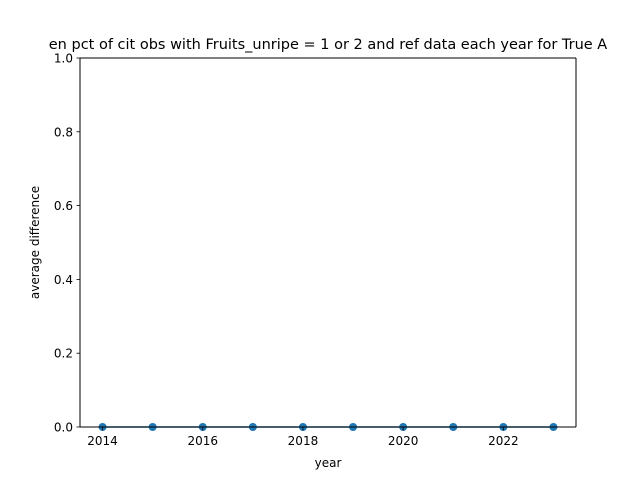 The image size is (640, 480). Describe the element at coordinates (403, 441) in the screenshot. I see `x-tick-label: 2020` at that location.